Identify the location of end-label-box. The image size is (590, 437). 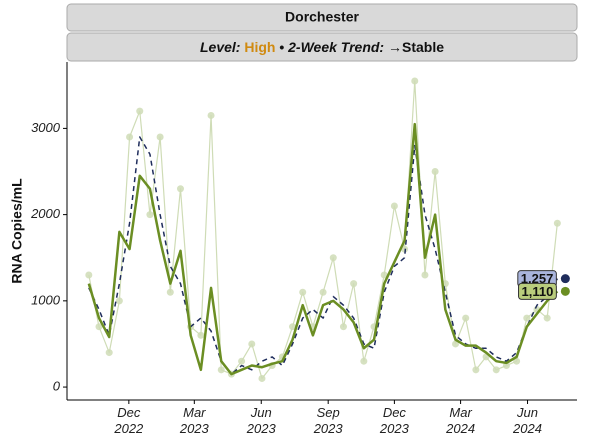
(537, 291).